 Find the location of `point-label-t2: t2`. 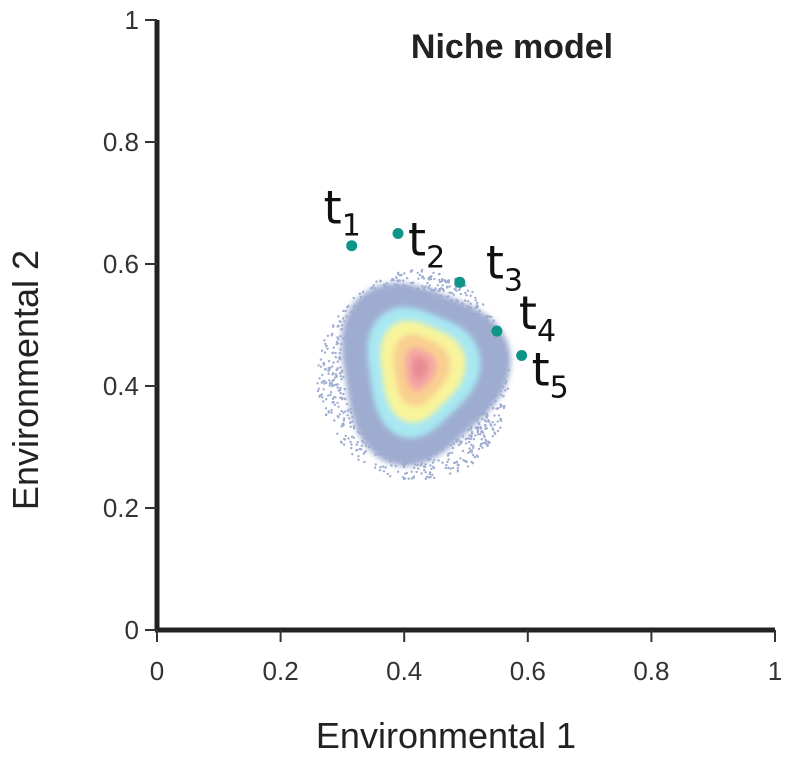

point-label-t2: t2 is located at coordinates (426, 244).